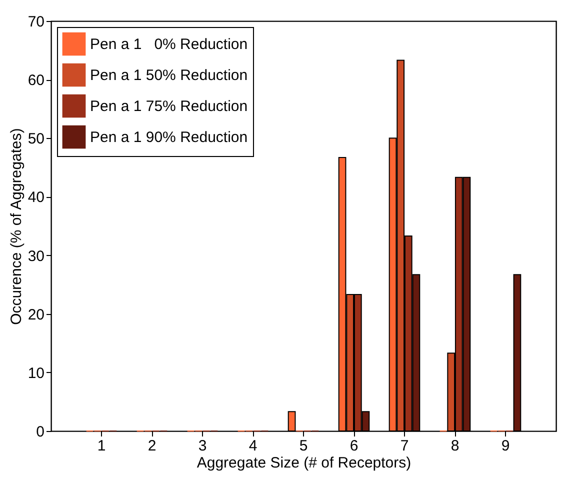 The width and height of the screenshot is (583, 481). What do you see at coordinates (169, 106) in the screenshot?
I see `legend-label: Pen a 1 75% Reduction` at bounding box center [169, 106].